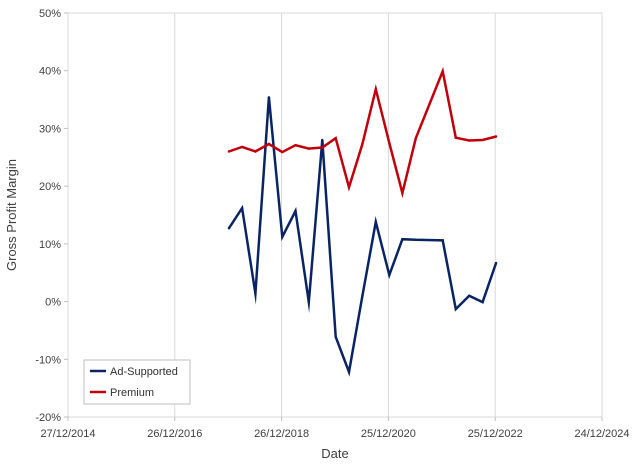 The image size is (640, 464). Describe the element at coordinates (281, 434) in the screenshot. I see `x-tick-label: 26/12/2018` at that location.